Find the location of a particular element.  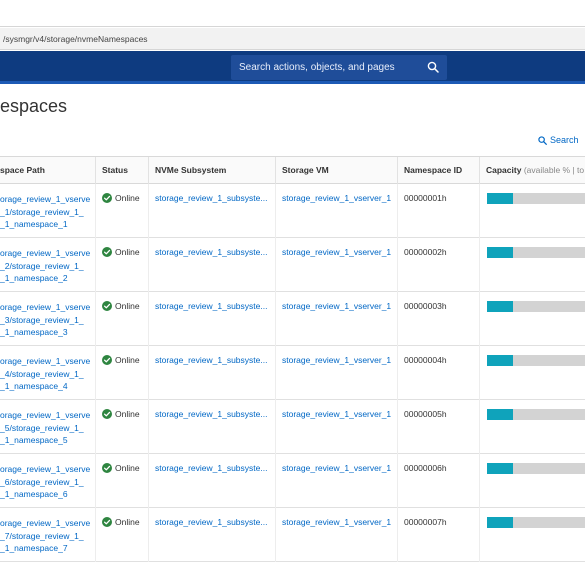

column-header-status: Status is located at coordinates (121, 170).